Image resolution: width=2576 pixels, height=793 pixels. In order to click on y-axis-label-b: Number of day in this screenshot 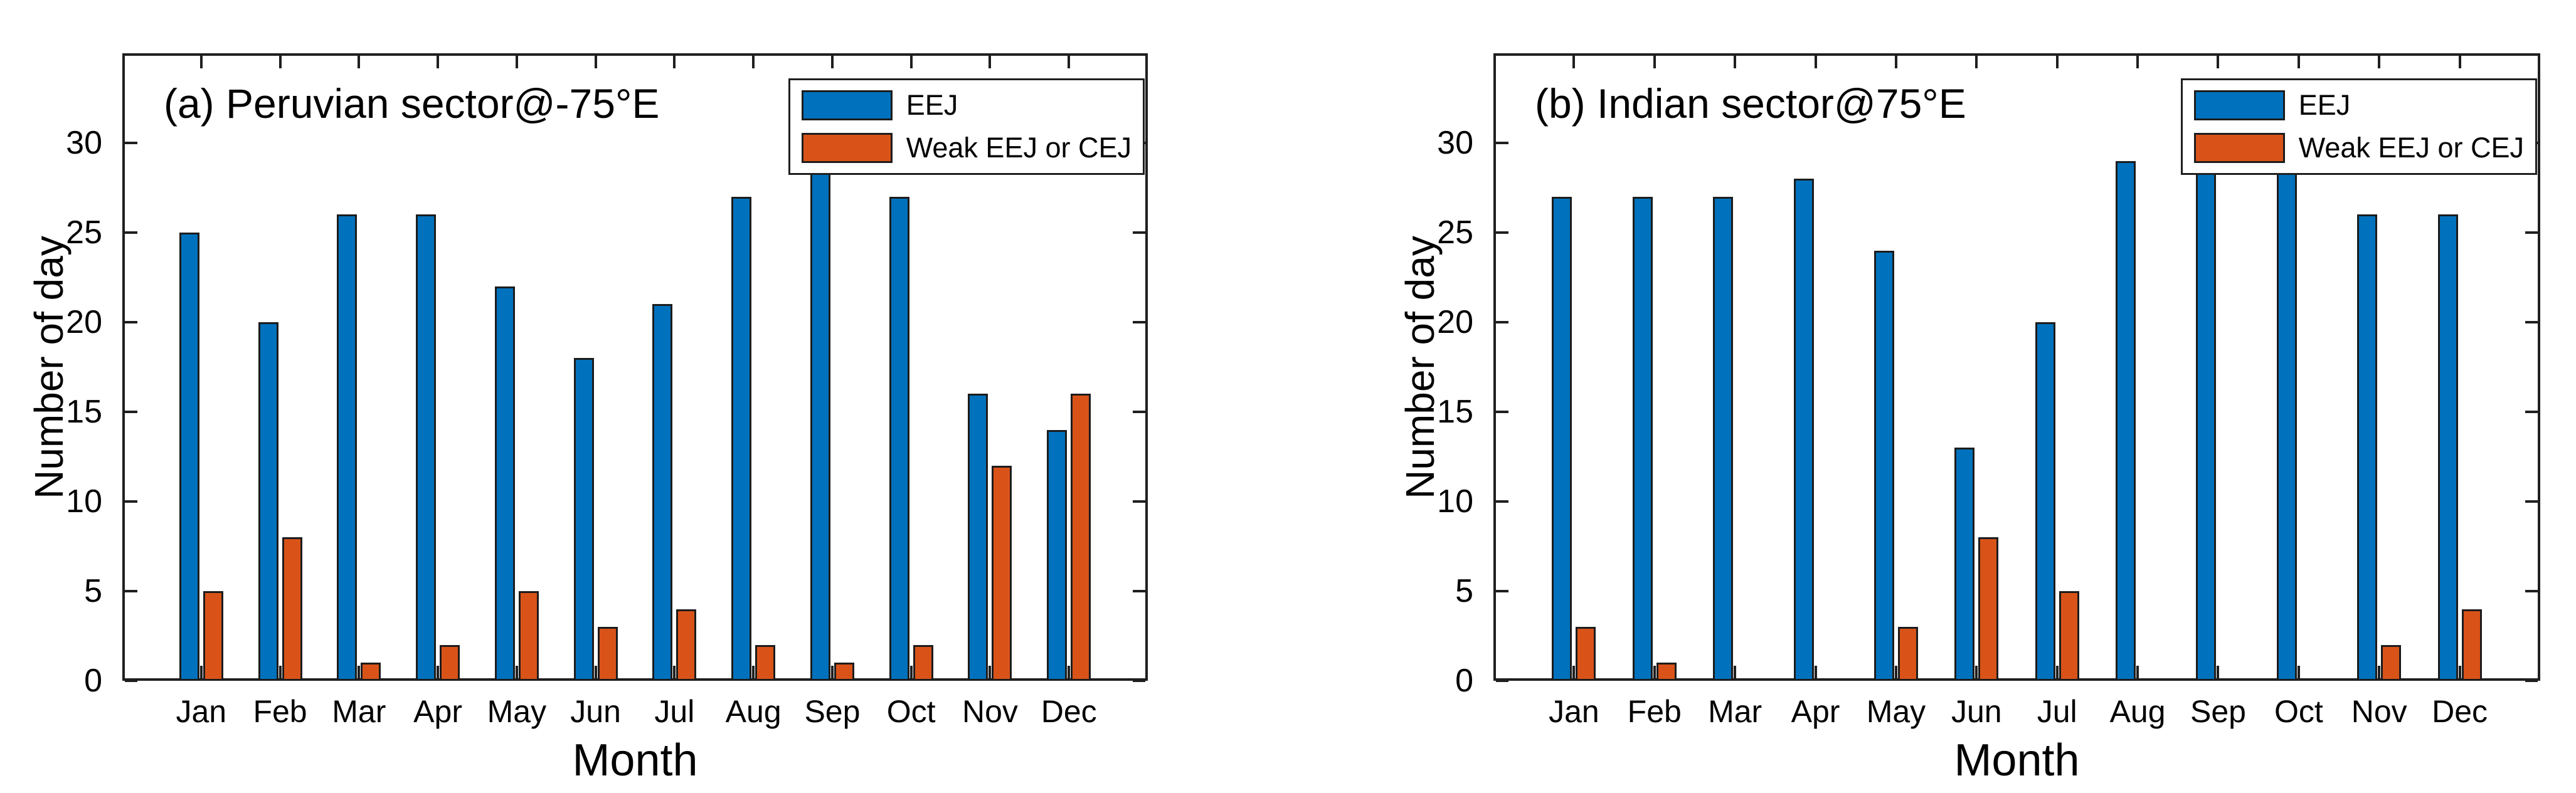, I will do `click(1420, 367)`.